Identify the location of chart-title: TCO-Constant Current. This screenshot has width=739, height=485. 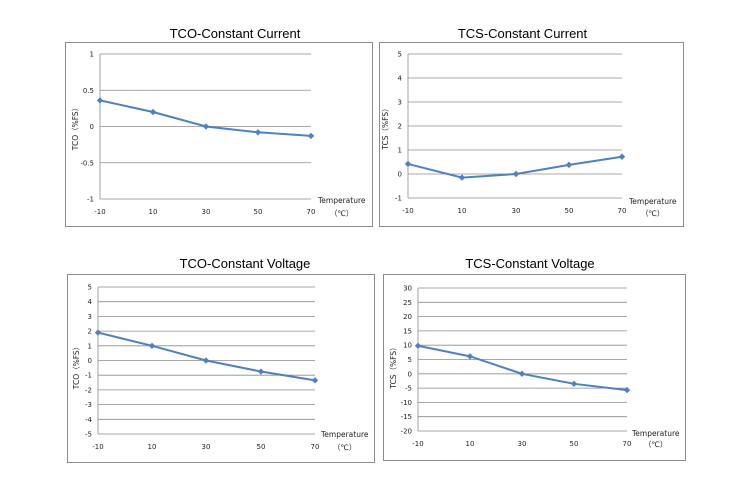
(235, 33).